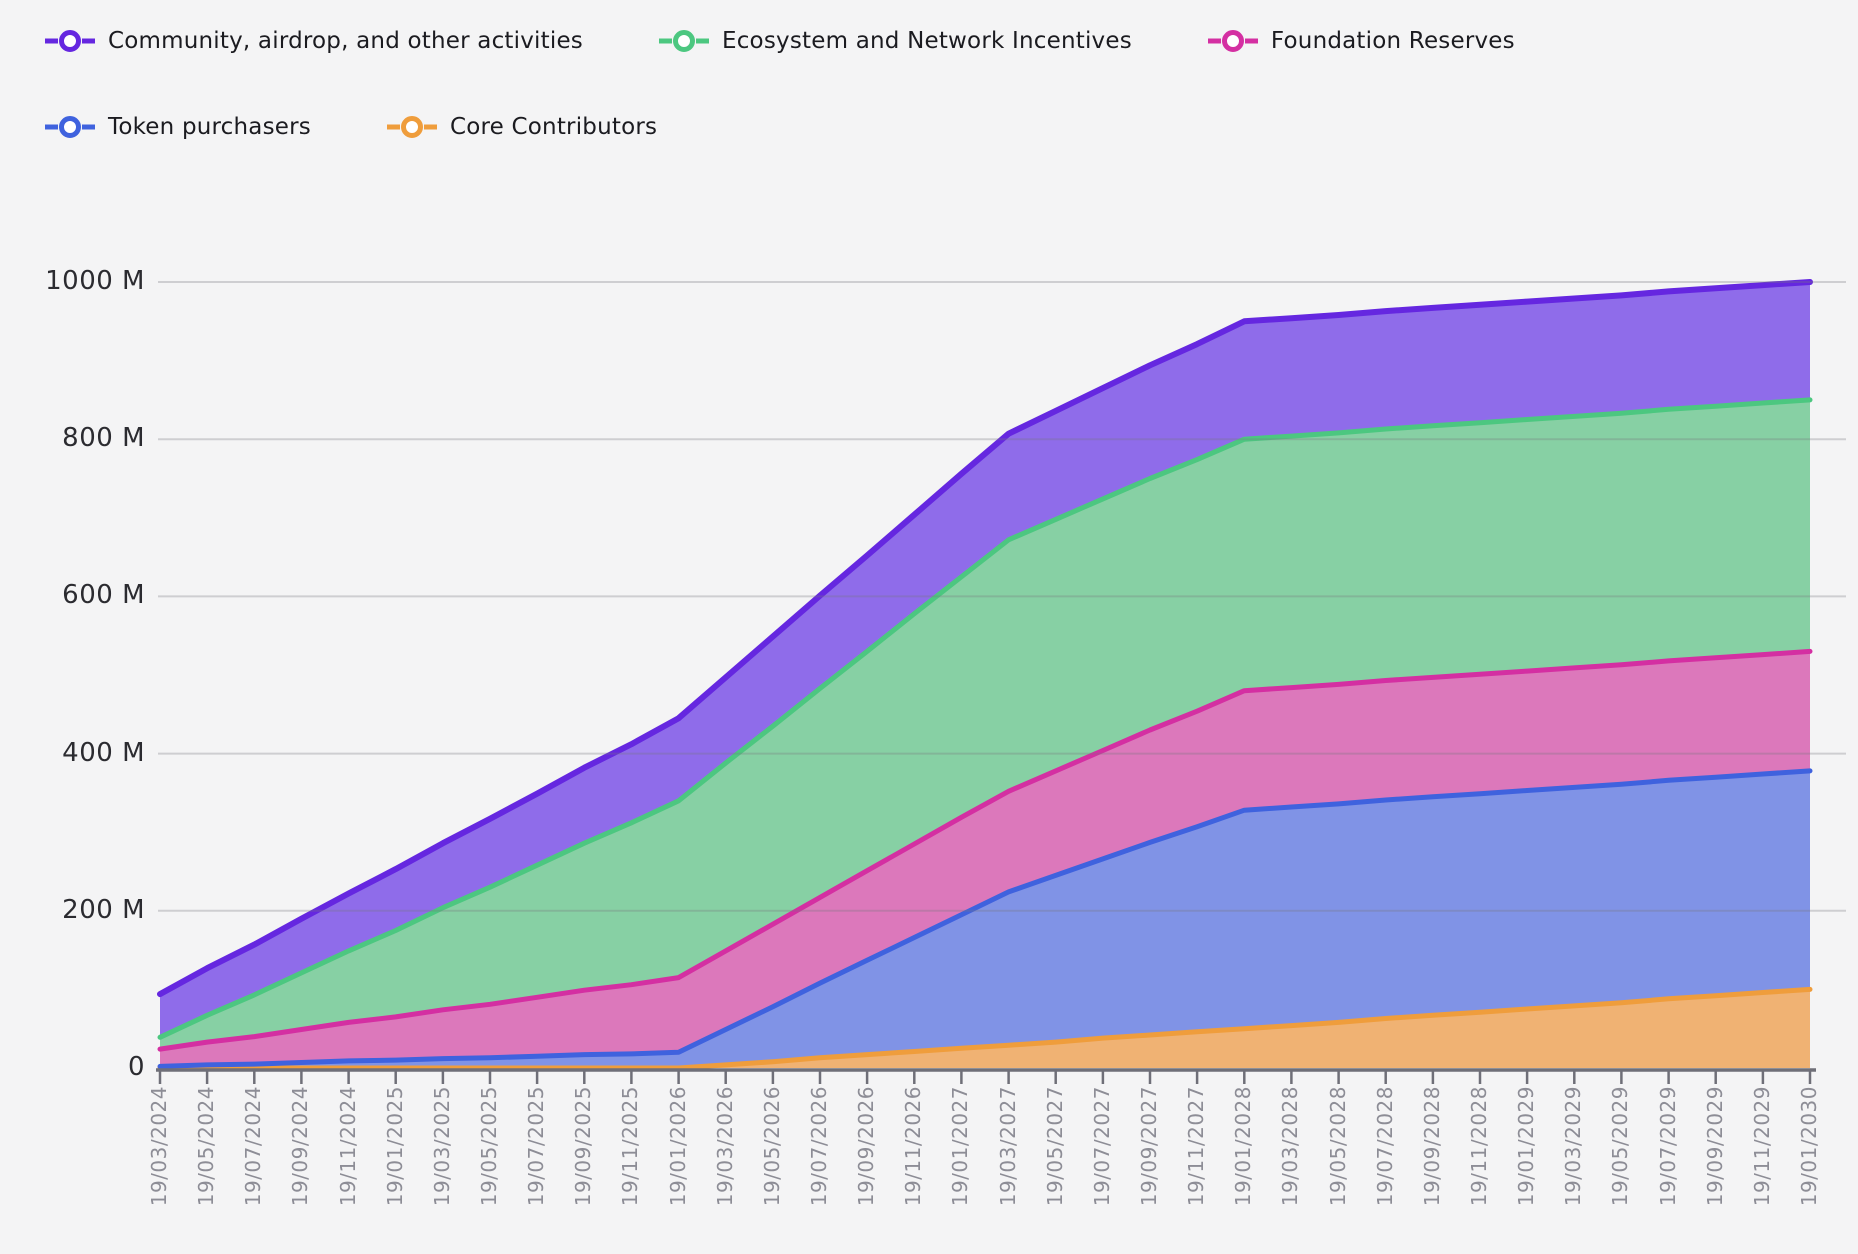 This screenshot has height=1254, width=1858. I want to click on legend-item-foundation-reserves: Foundation Reserves, so click(1361, 41).